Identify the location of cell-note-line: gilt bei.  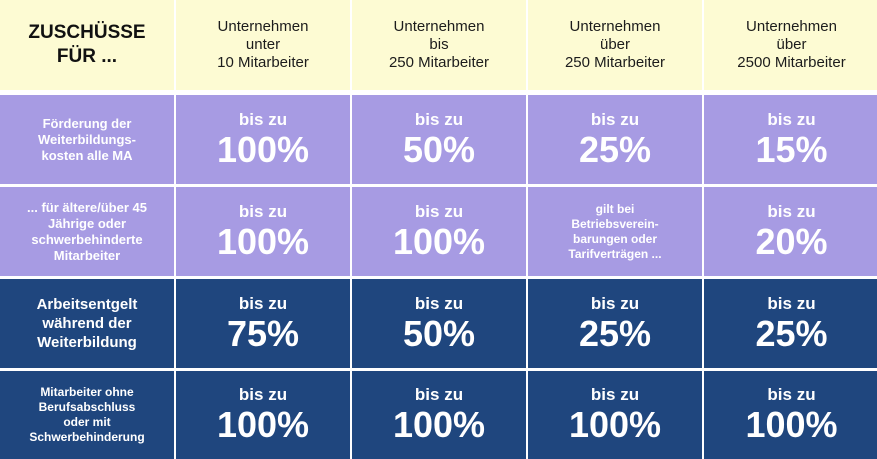
(615, 208).